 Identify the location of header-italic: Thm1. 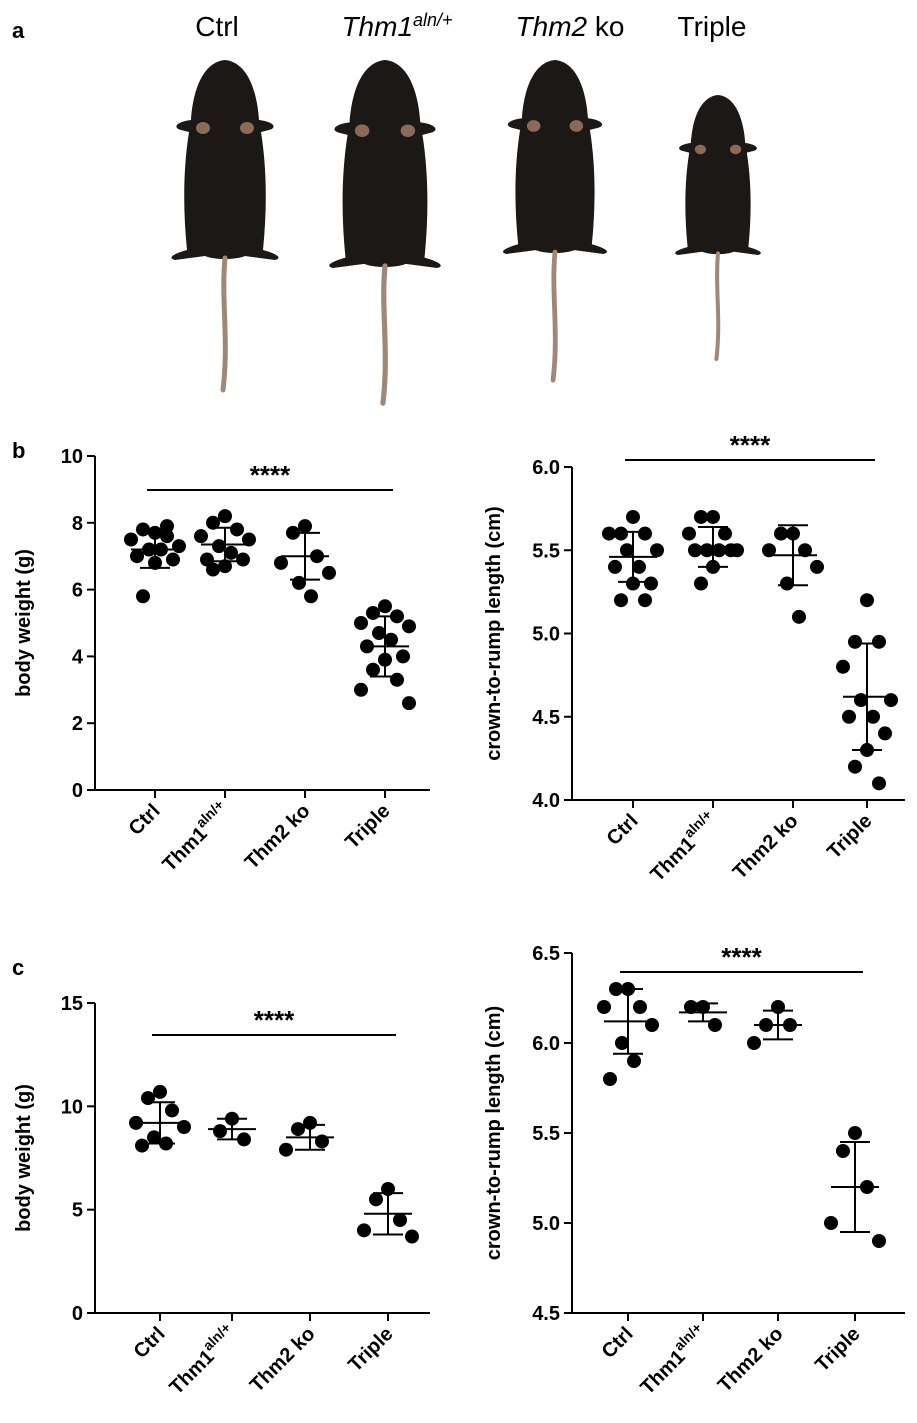
(377, 26).